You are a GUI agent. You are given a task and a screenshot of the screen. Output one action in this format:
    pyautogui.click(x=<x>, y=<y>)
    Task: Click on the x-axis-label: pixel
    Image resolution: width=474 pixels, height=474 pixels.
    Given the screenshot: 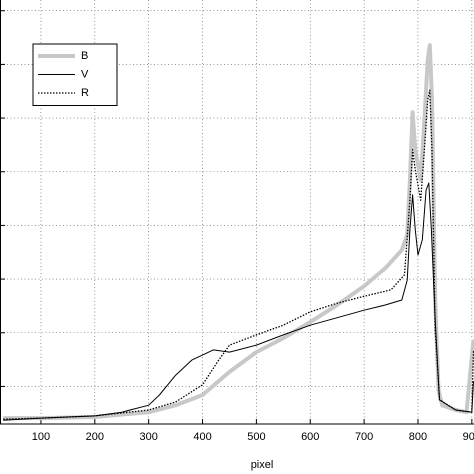 What is the action you would take?
    pyautogui.click(x=262, y=465)
    